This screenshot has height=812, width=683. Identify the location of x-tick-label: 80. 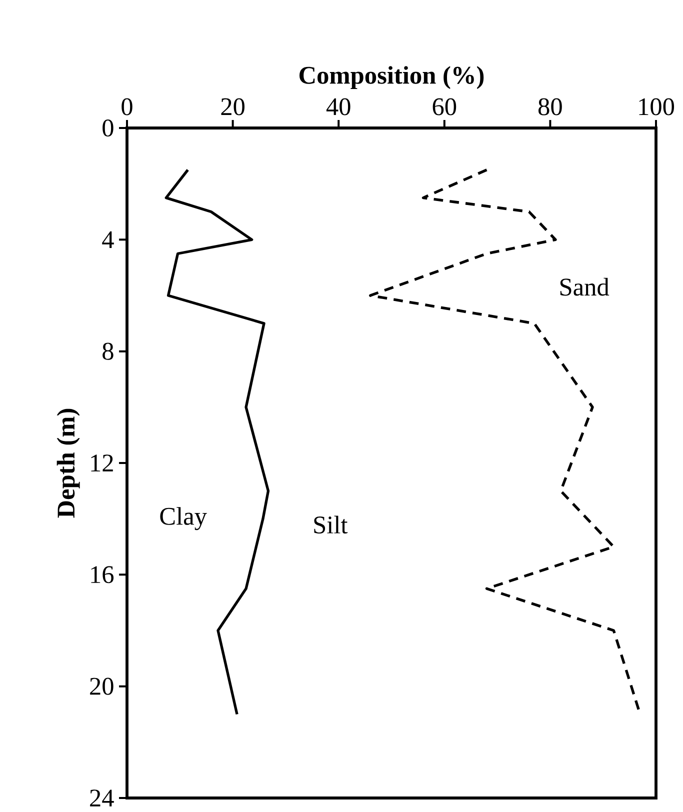
(550, 107).